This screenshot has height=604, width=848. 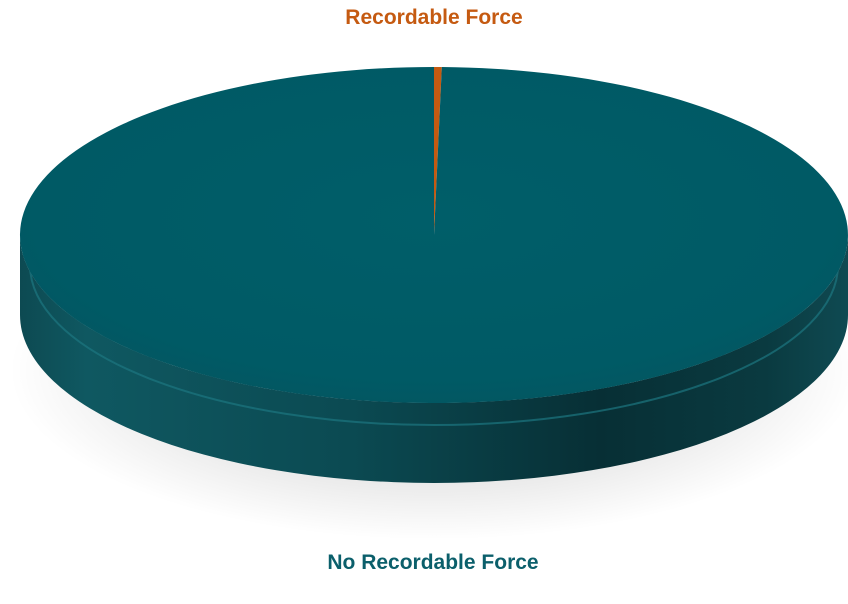 I want to click on data-label-recordable-force: Recordable Force, so click(x=434, y=17).